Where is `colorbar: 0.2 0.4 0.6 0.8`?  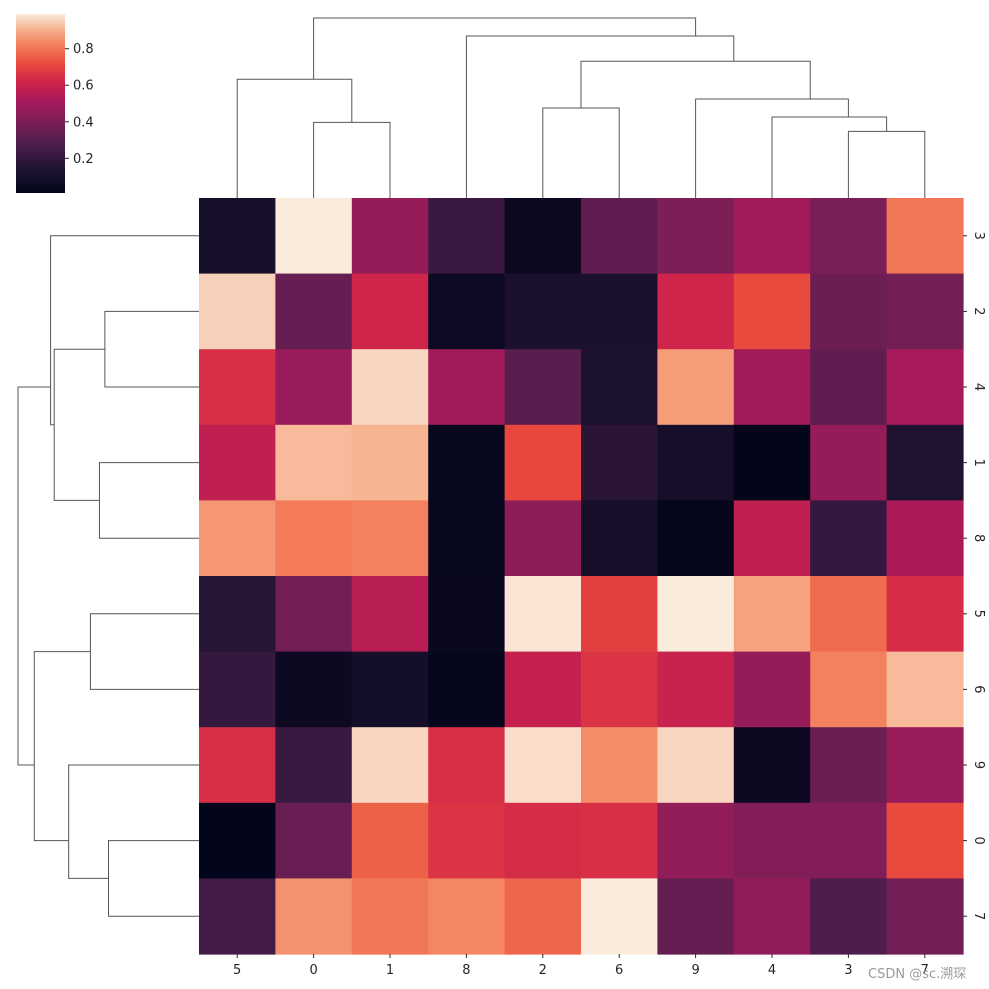 colorbar: 0.2 0.4 0.6 0.8 is located at coordinates (55, 103).